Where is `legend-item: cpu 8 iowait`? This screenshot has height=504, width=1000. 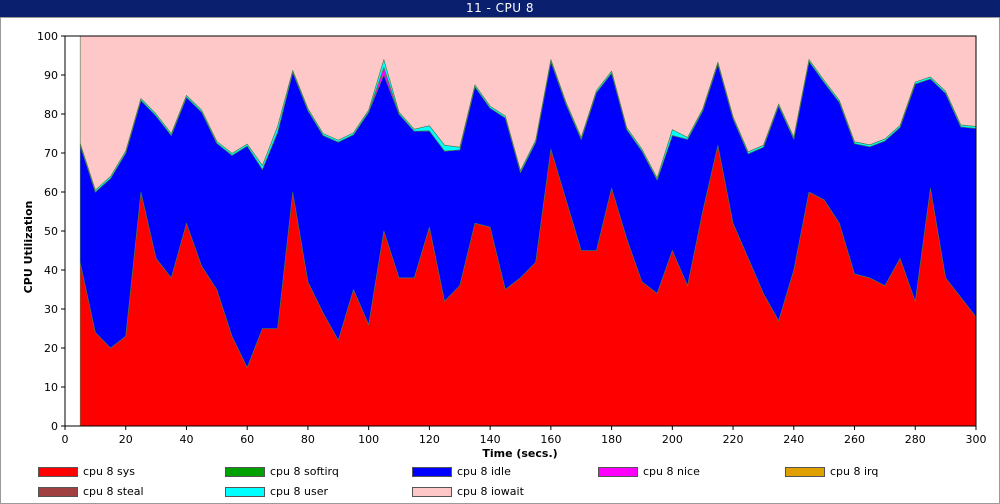 legend-item: cpu 8 iowait is located at coordinates (468, 493).